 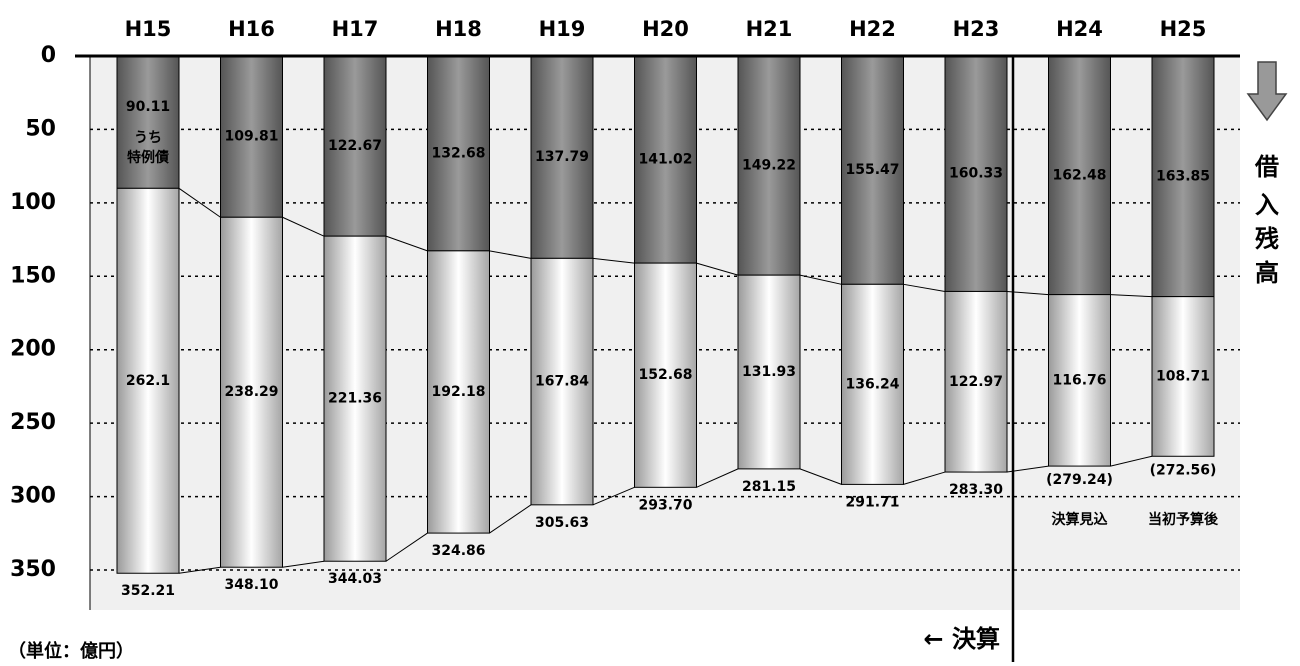 I want to click on value-label: 149.22, so click(x=769, y=166).